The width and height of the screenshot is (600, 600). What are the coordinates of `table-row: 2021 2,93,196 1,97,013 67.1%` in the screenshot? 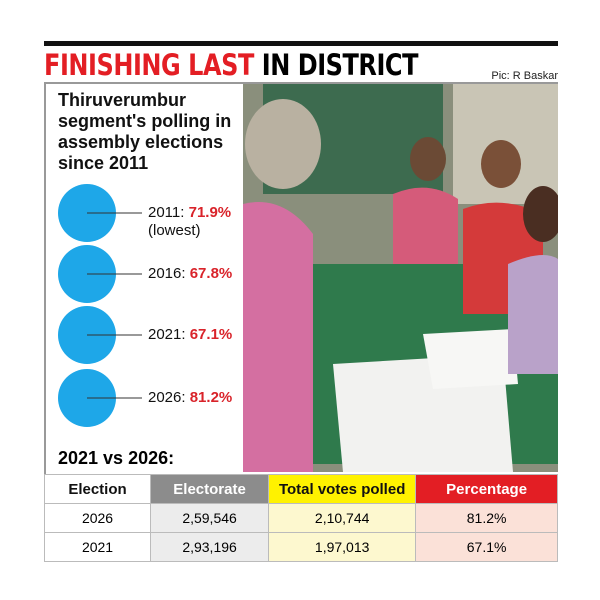 It's located at (300, 547).